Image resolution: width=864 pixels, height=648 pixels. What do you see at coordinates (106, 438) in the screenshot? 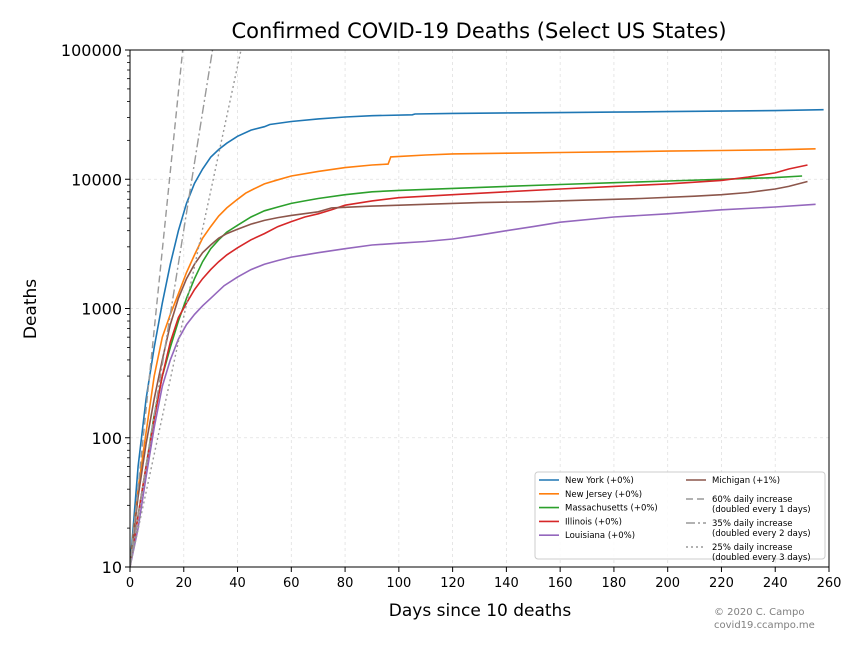
I see `y-tick-label: 100` at bounding box center [106, 438].